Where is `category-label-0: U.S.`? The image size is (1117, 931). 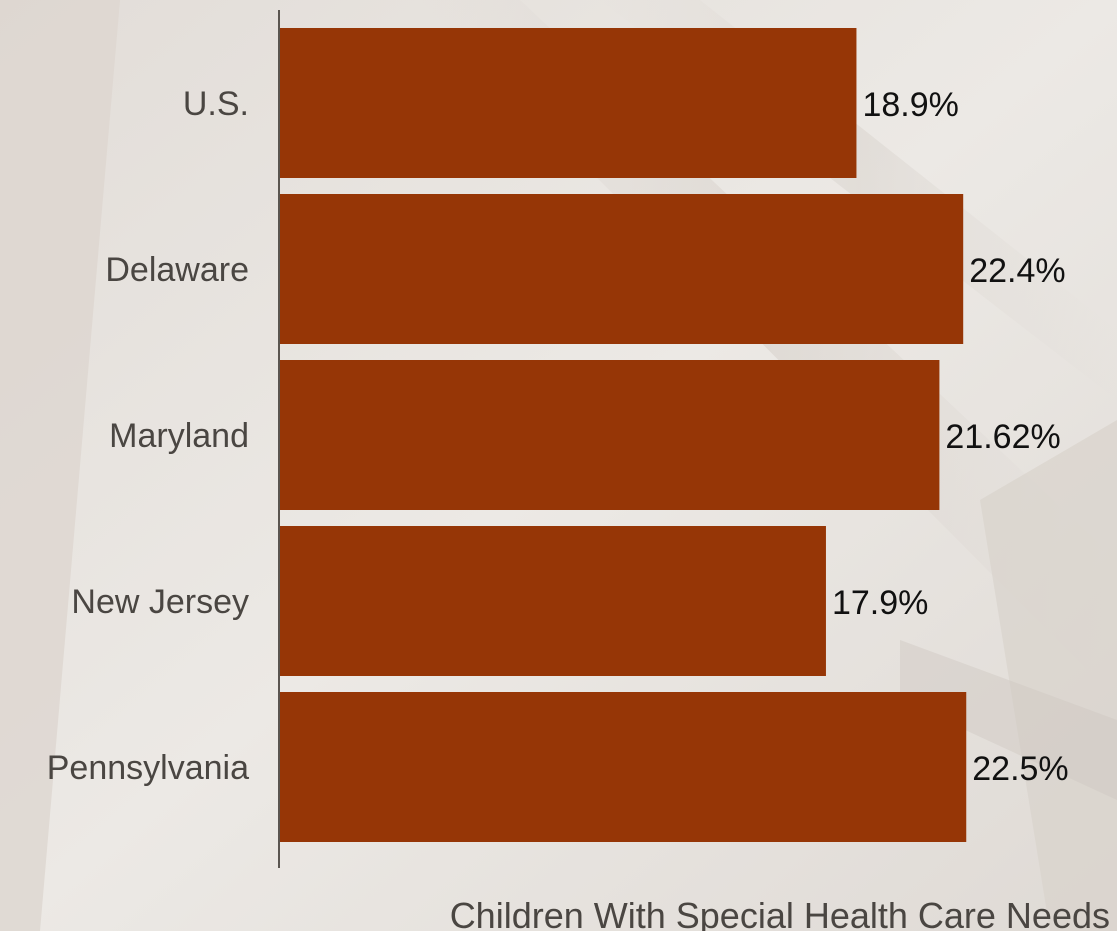 category-label-0: U.S. is located at coordinates (216, 104).